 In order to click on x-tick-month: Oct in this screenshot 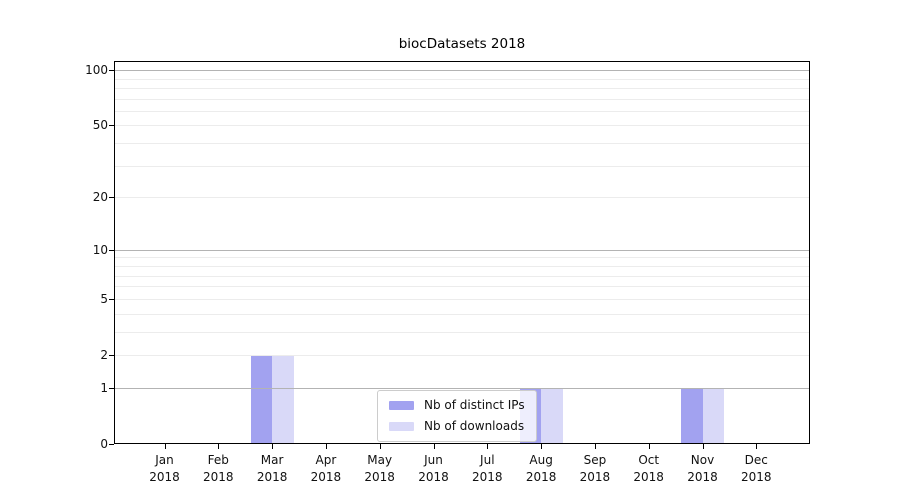, I will do `click(649, 460)`.